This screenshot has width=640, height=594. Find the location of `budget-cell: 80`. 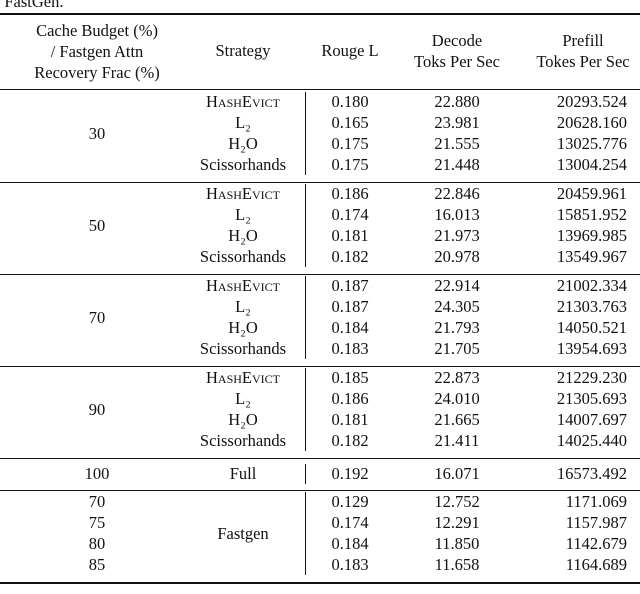

budget-cell: 80 is located at coordinates (97, 543).